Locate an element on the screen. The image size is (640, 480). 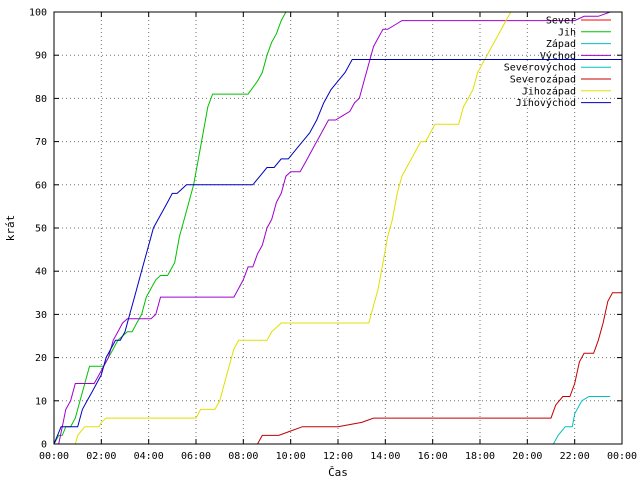
x-tick-label: 22:00 is located at coordinates (575, 456).